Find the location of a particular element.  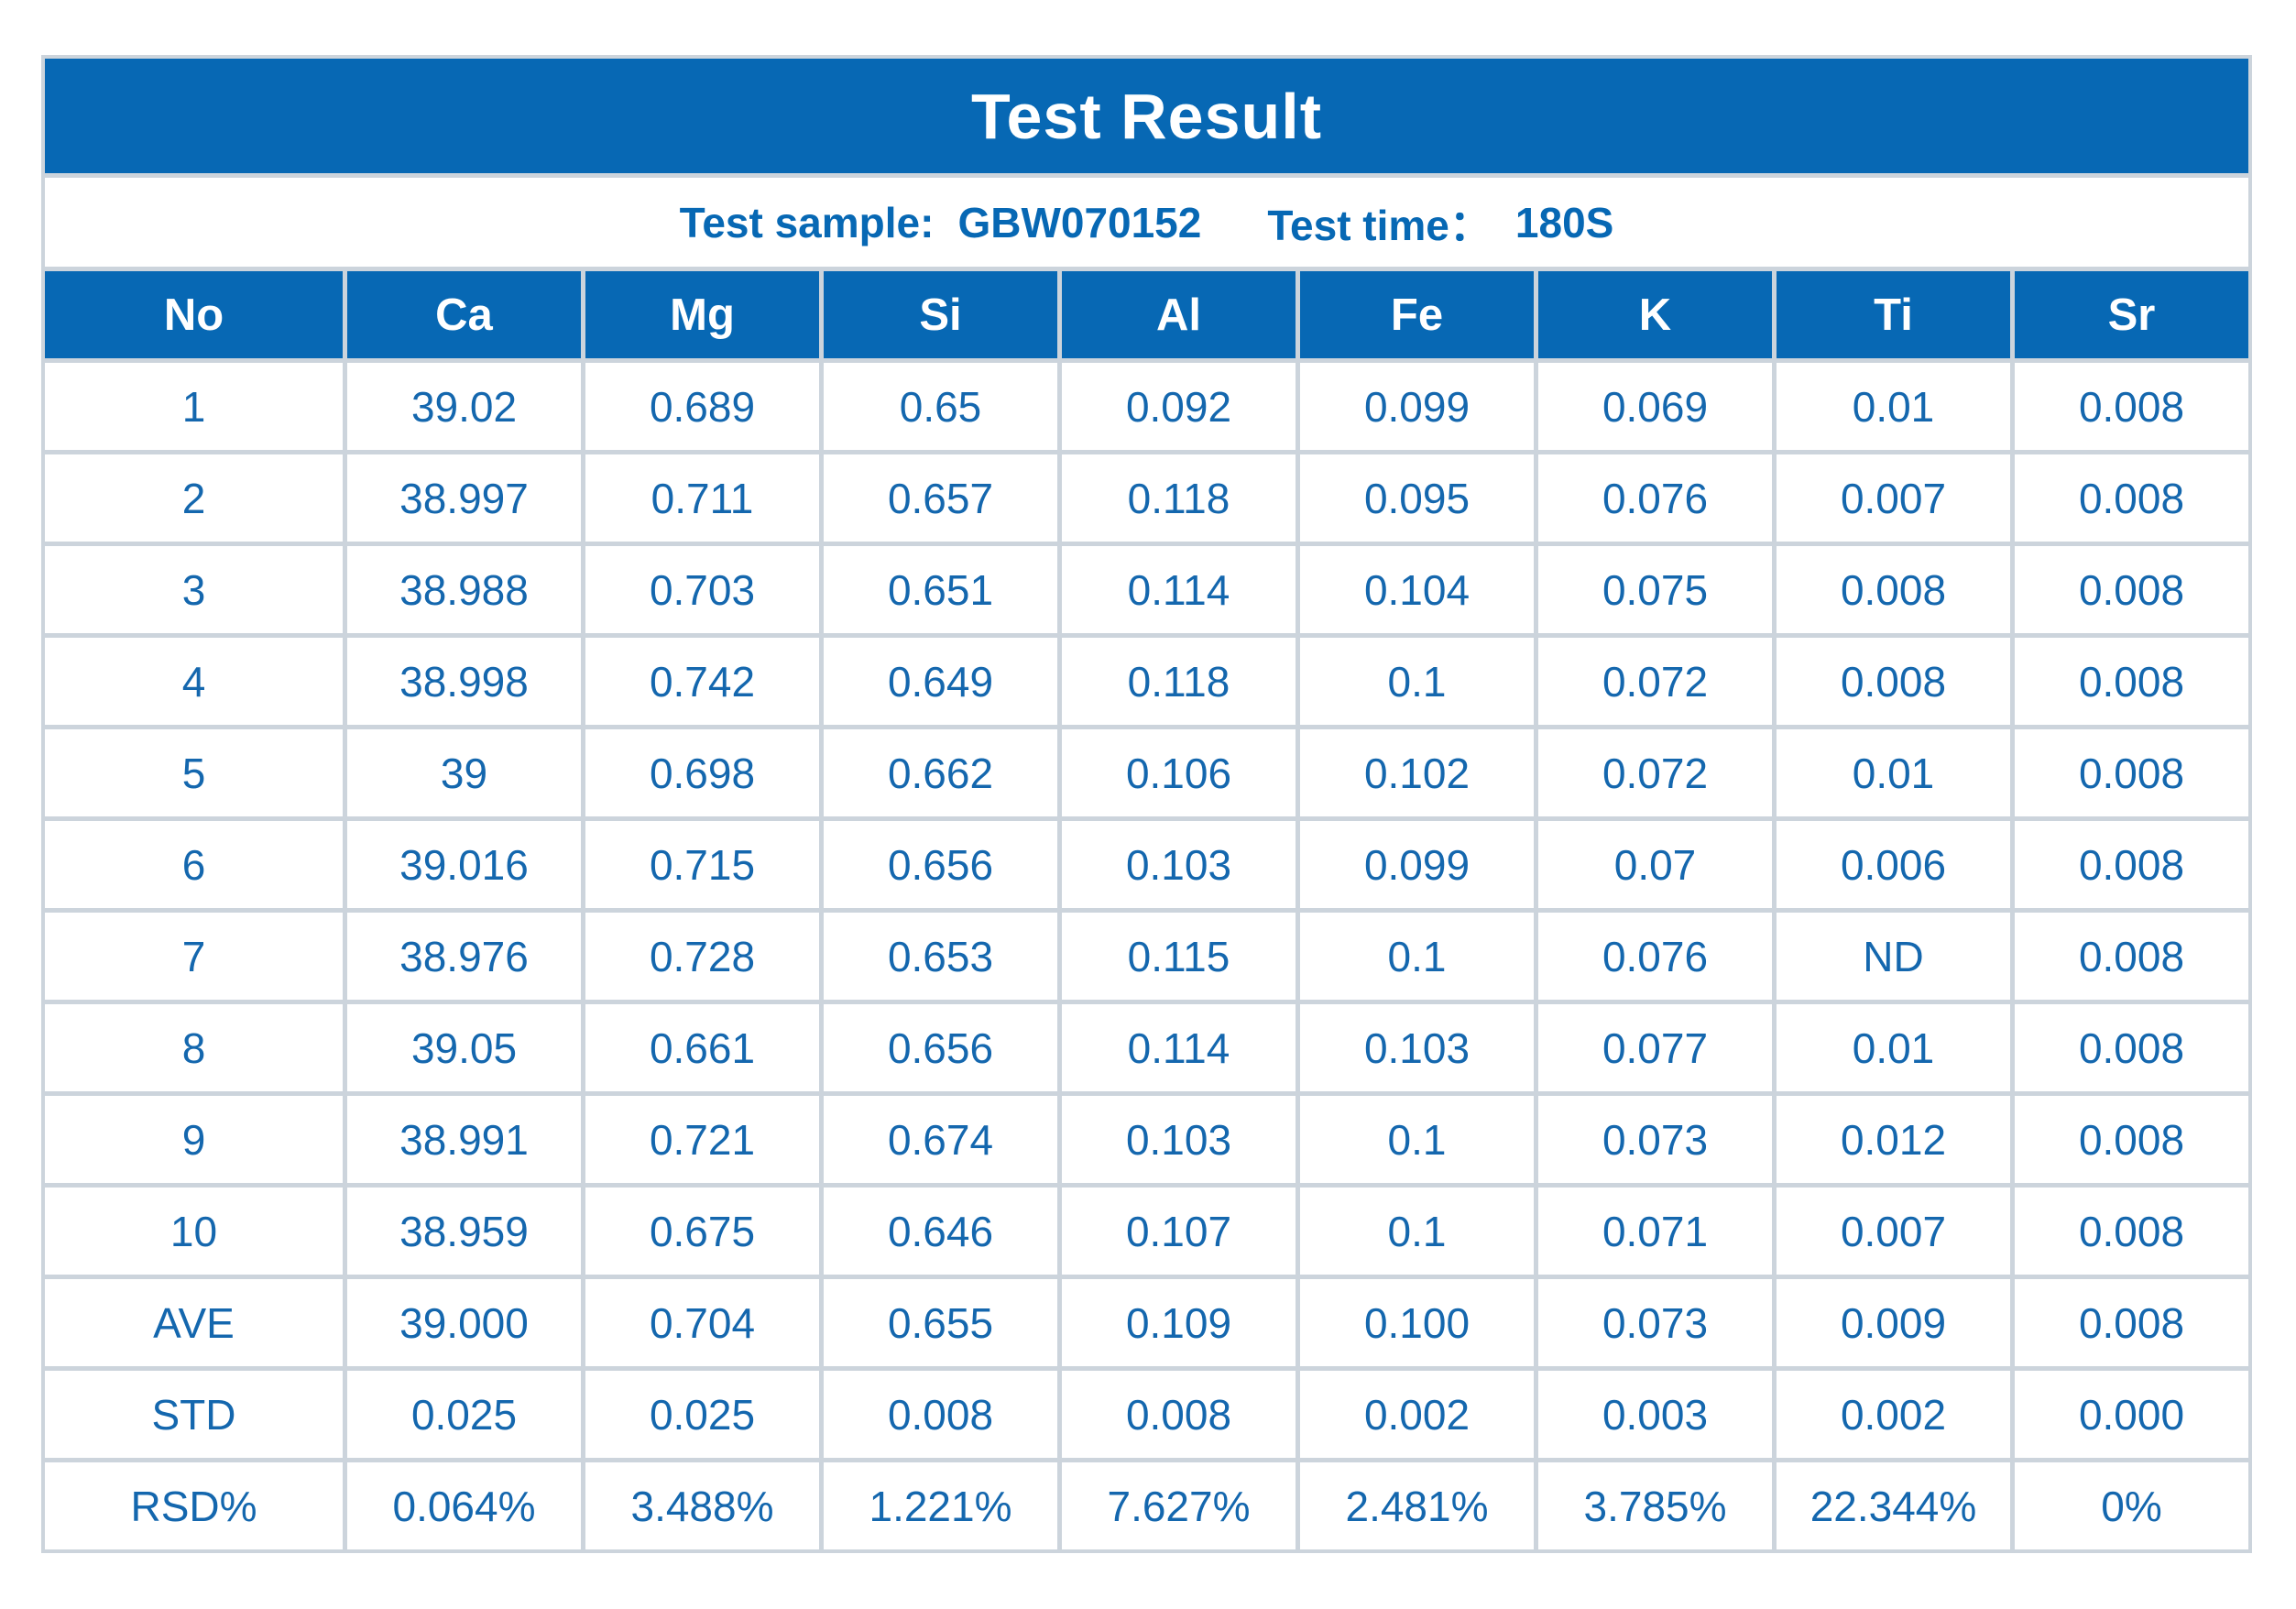

table-cell: 0.075 is located at coordinates (1655, 589).